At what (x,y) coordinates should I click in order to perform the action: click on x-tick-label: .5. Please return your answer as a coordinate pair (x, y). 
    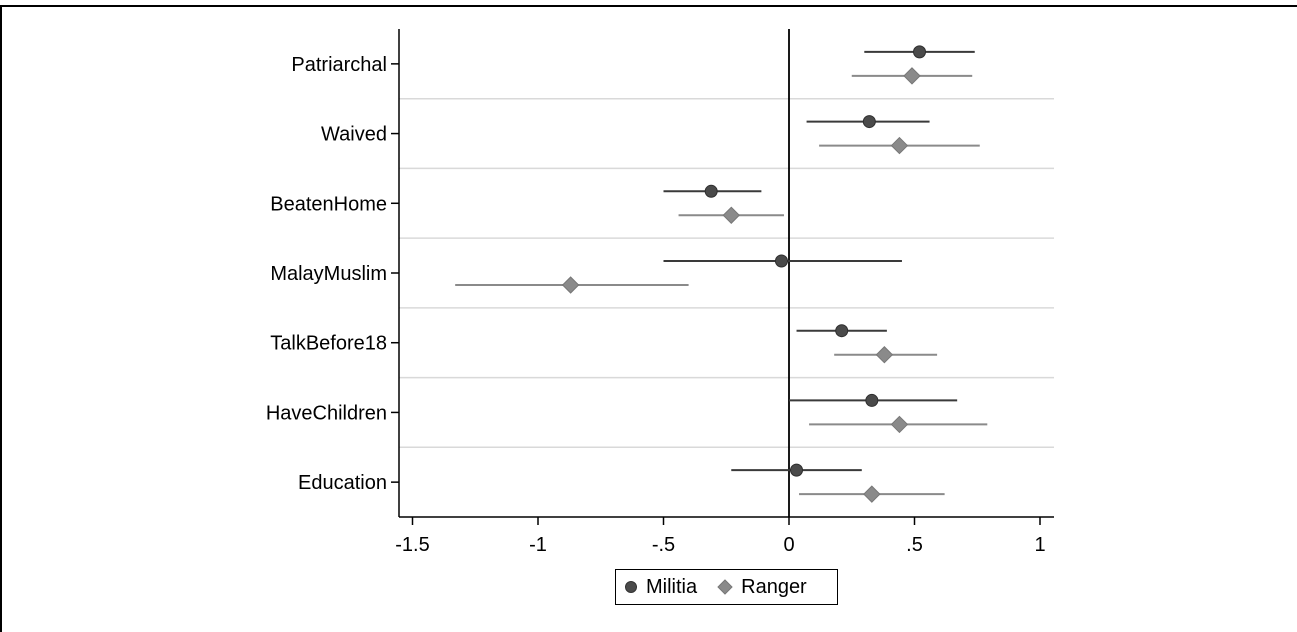
    Looking at the image, I should click on (914, 545).